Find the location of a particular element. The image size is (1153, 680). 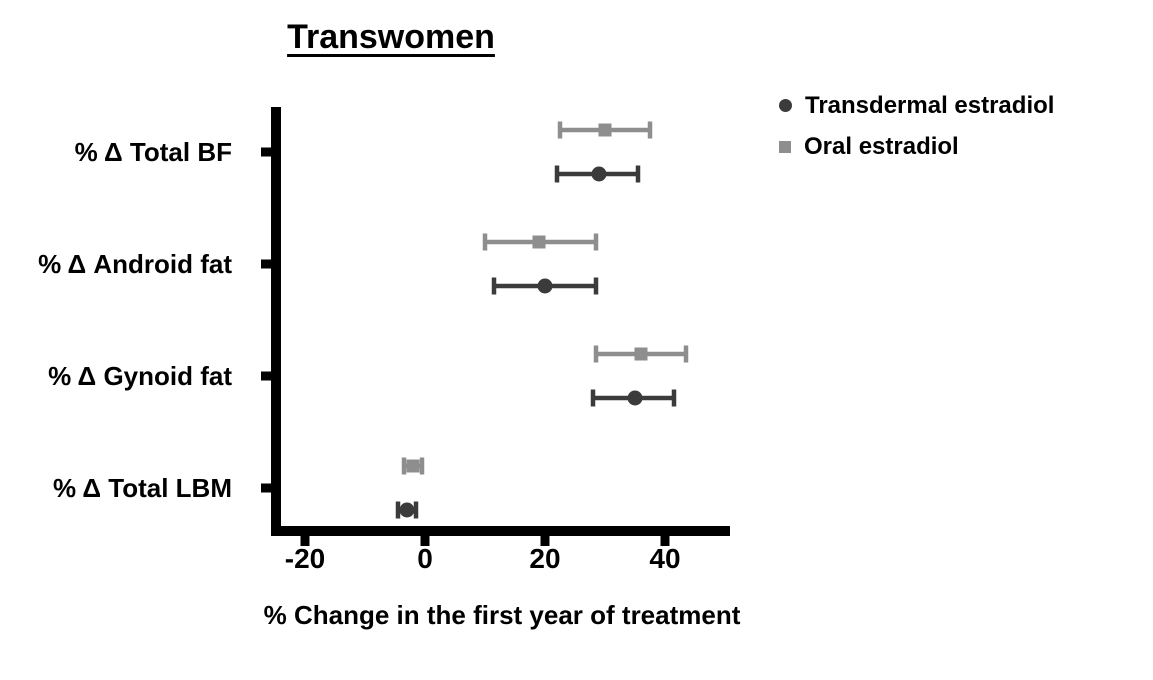

x-tick-label-0: 0 is located at coordinates (425, 558).